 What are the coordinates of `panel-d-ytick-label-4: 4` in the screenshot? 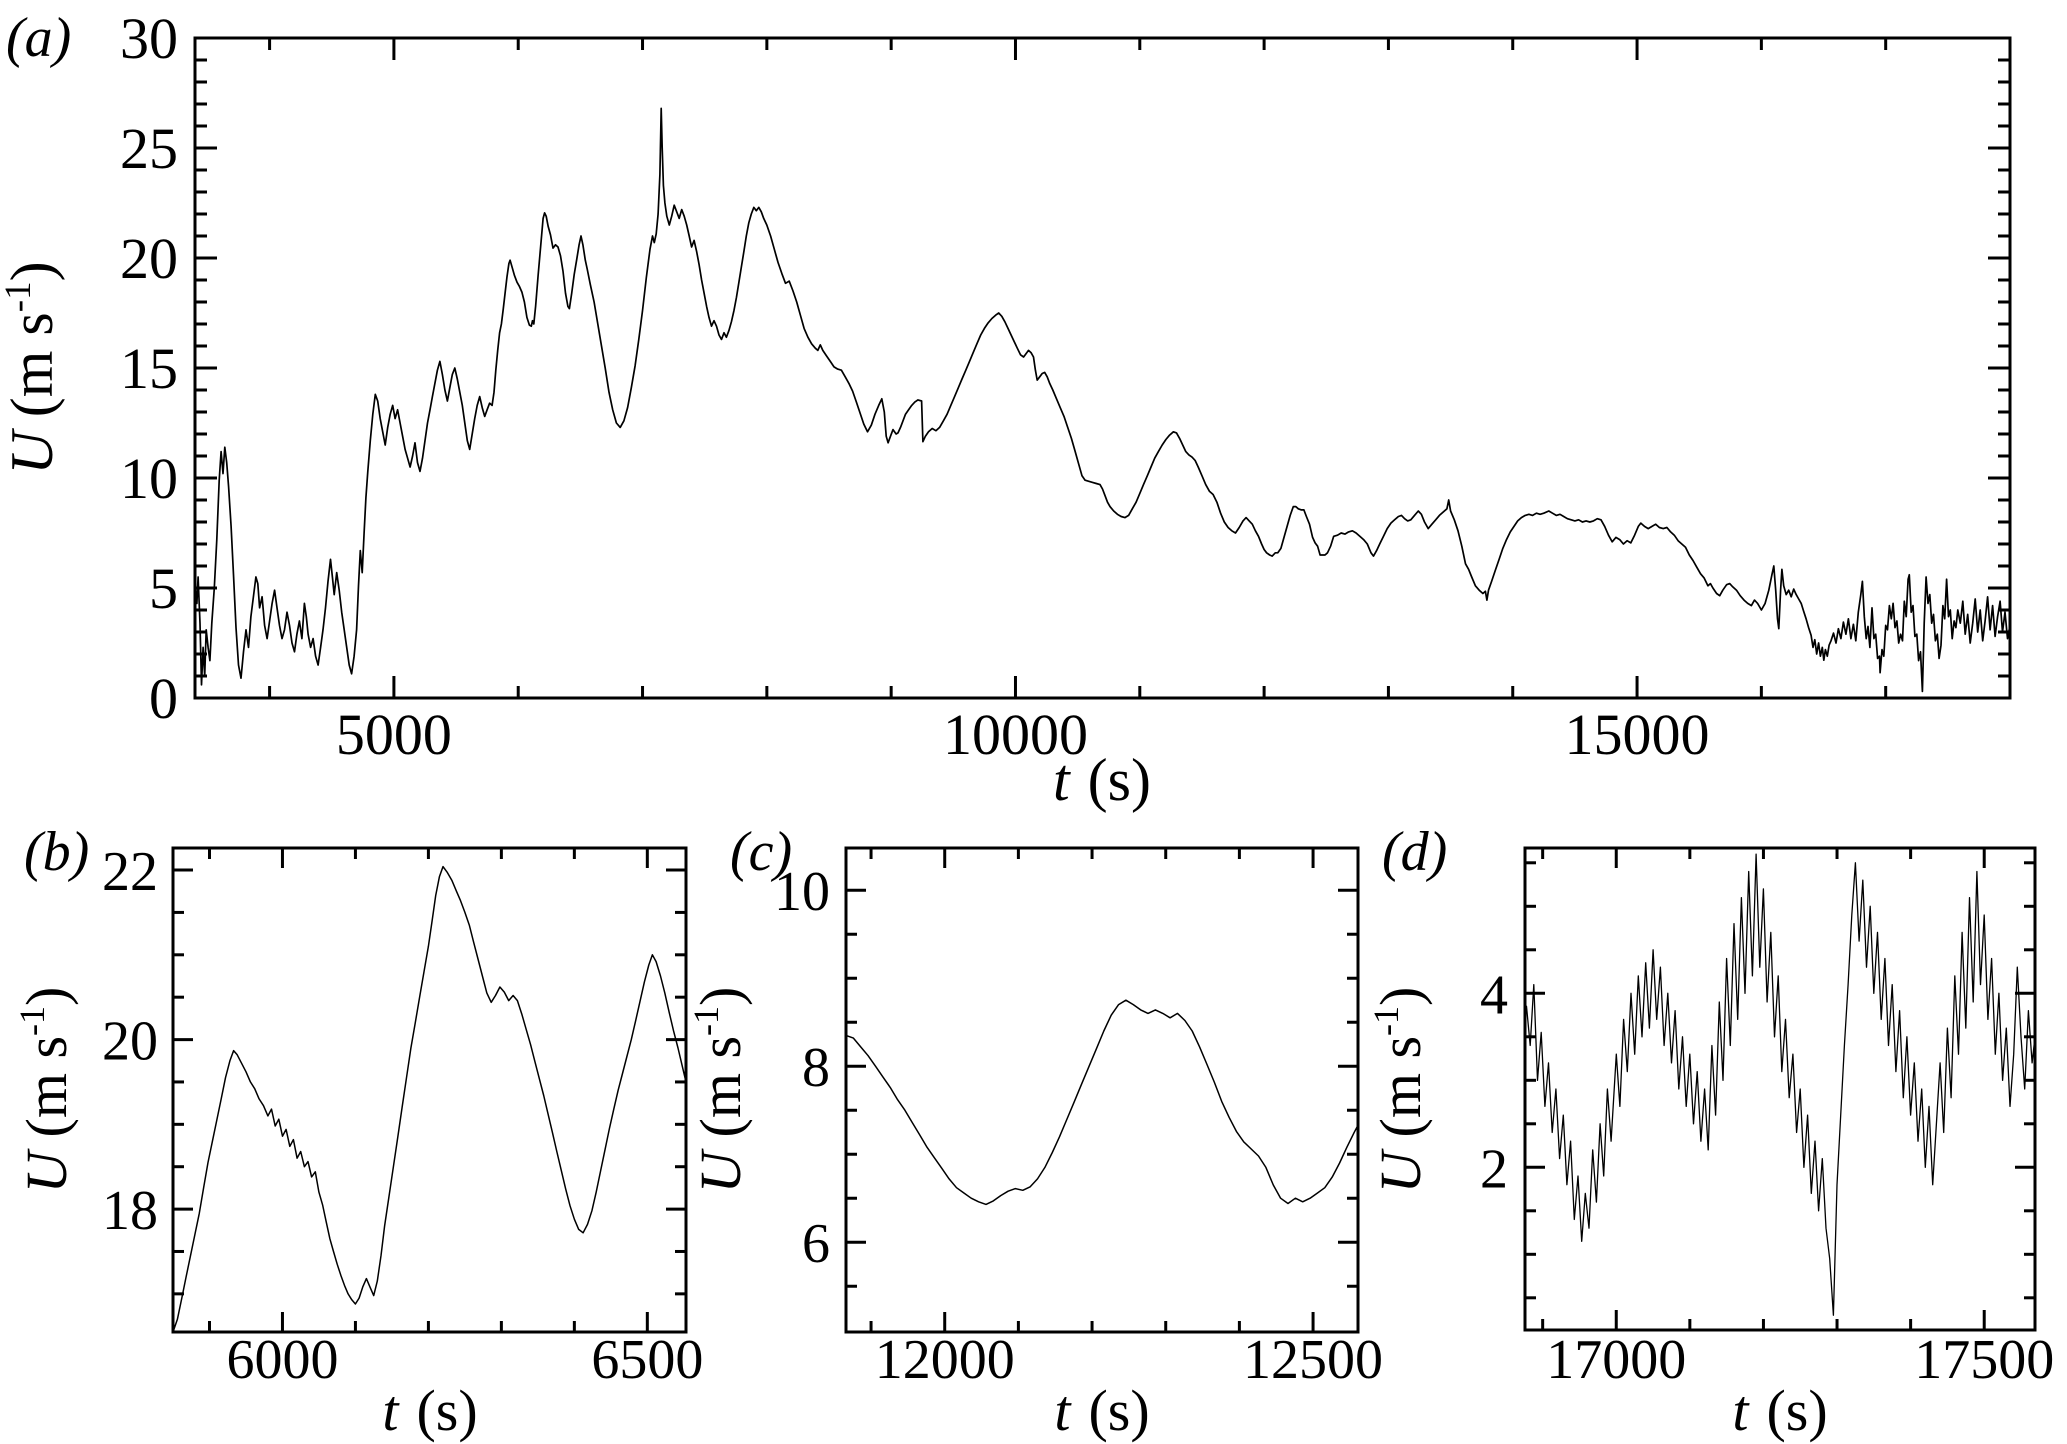 It's located at (1494, 995).